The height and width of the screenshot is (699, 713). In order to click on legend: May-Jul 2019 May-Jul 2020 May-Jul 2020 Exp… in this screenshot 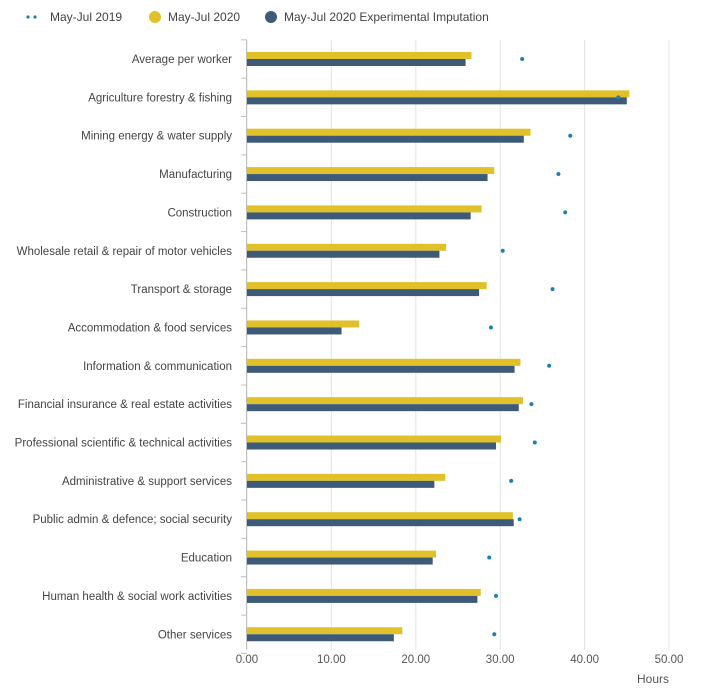, I will do `click(257, 17)`.